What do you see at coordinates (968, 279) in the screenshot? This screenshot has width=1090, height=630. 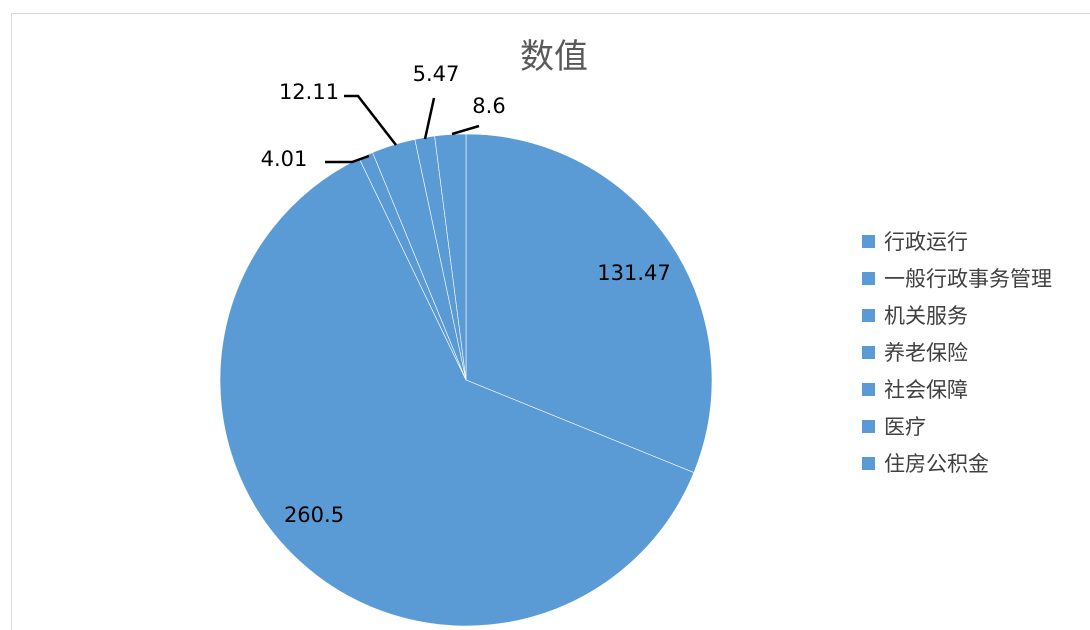 I see `legend-entry: 一般行政事务管理` at bounding box center [968, 279].